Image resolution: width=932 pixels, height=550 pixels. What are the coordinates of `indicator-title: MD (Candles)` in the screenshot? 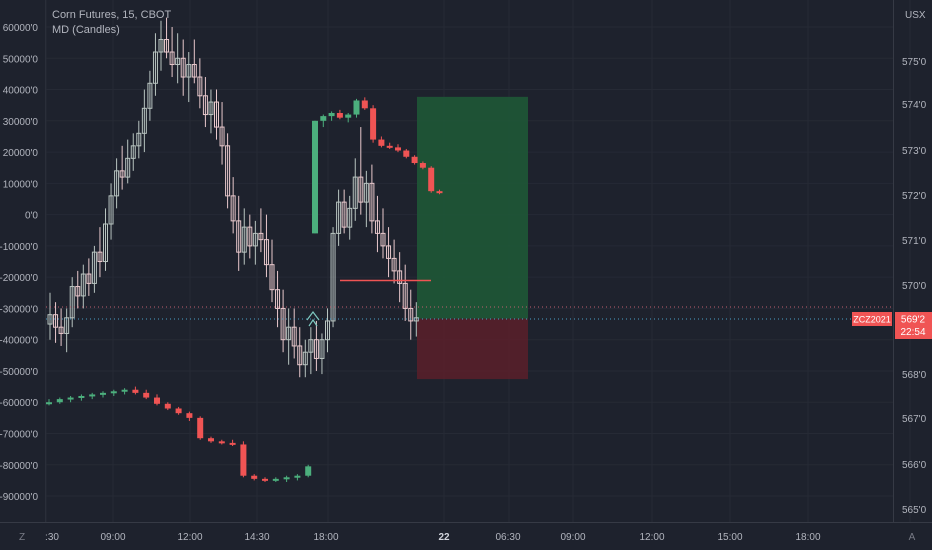 It's located at (86, 30).